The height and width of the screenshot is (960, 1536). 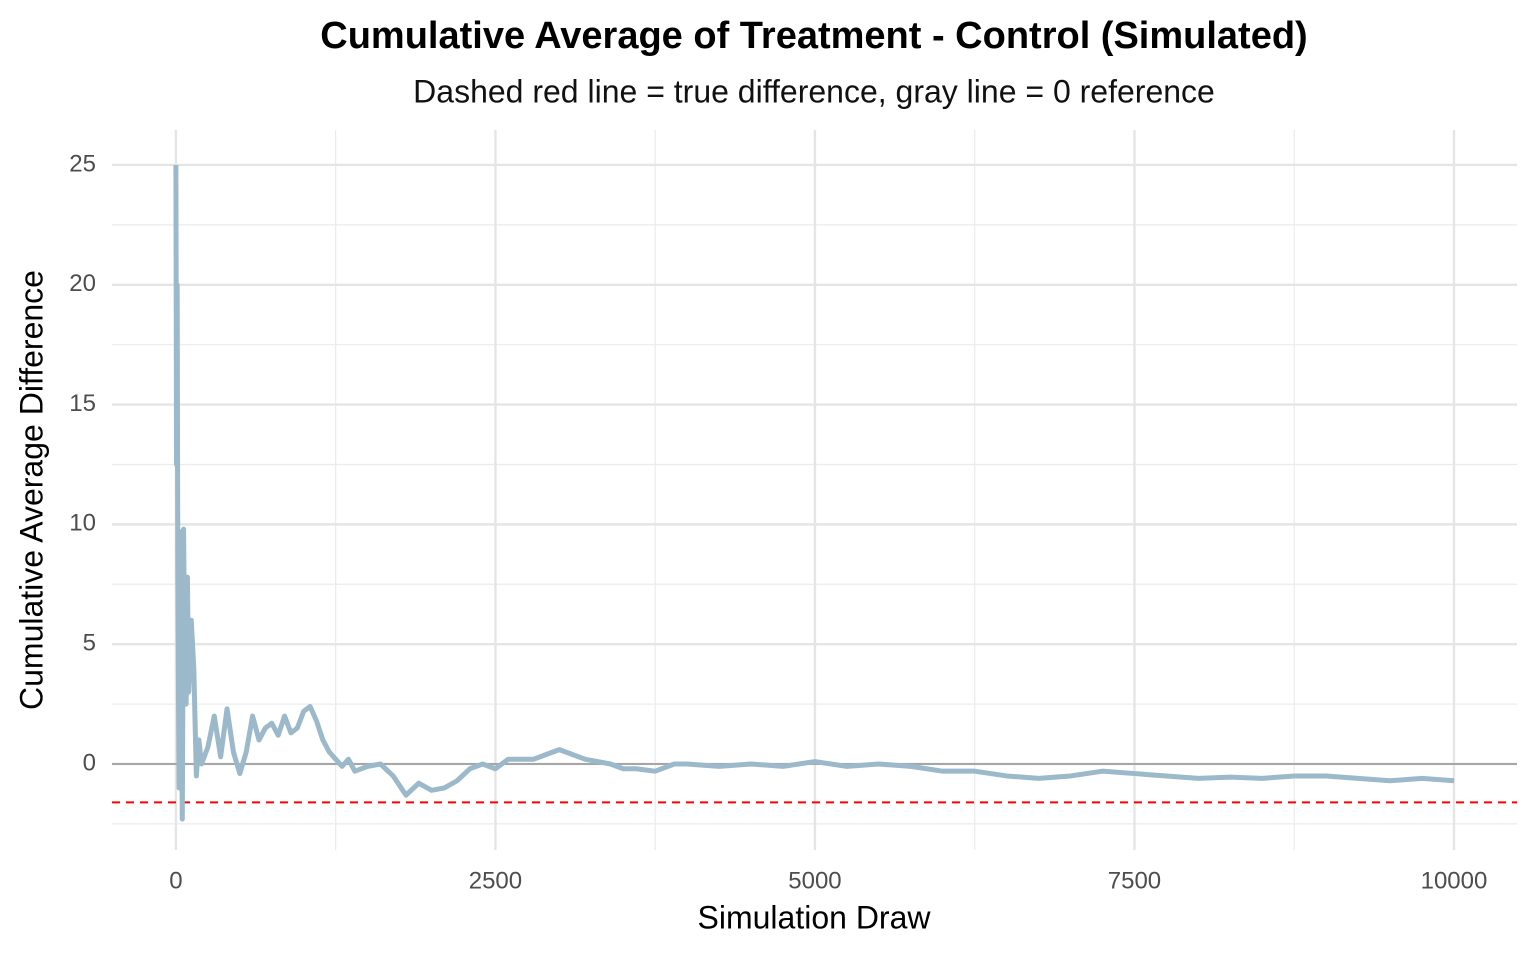 What do you see at coordinates (495, 880) in the screenshot?
I see `x-tick-label: 2500` at bounding box center [495, 880].